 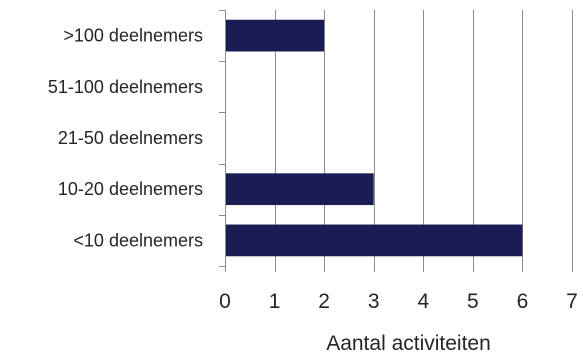 What do you see at coordinates (133, 36) in the screenshot?
I see `category-label-0: >100 deelnemers` at bounding box center [133, 36].